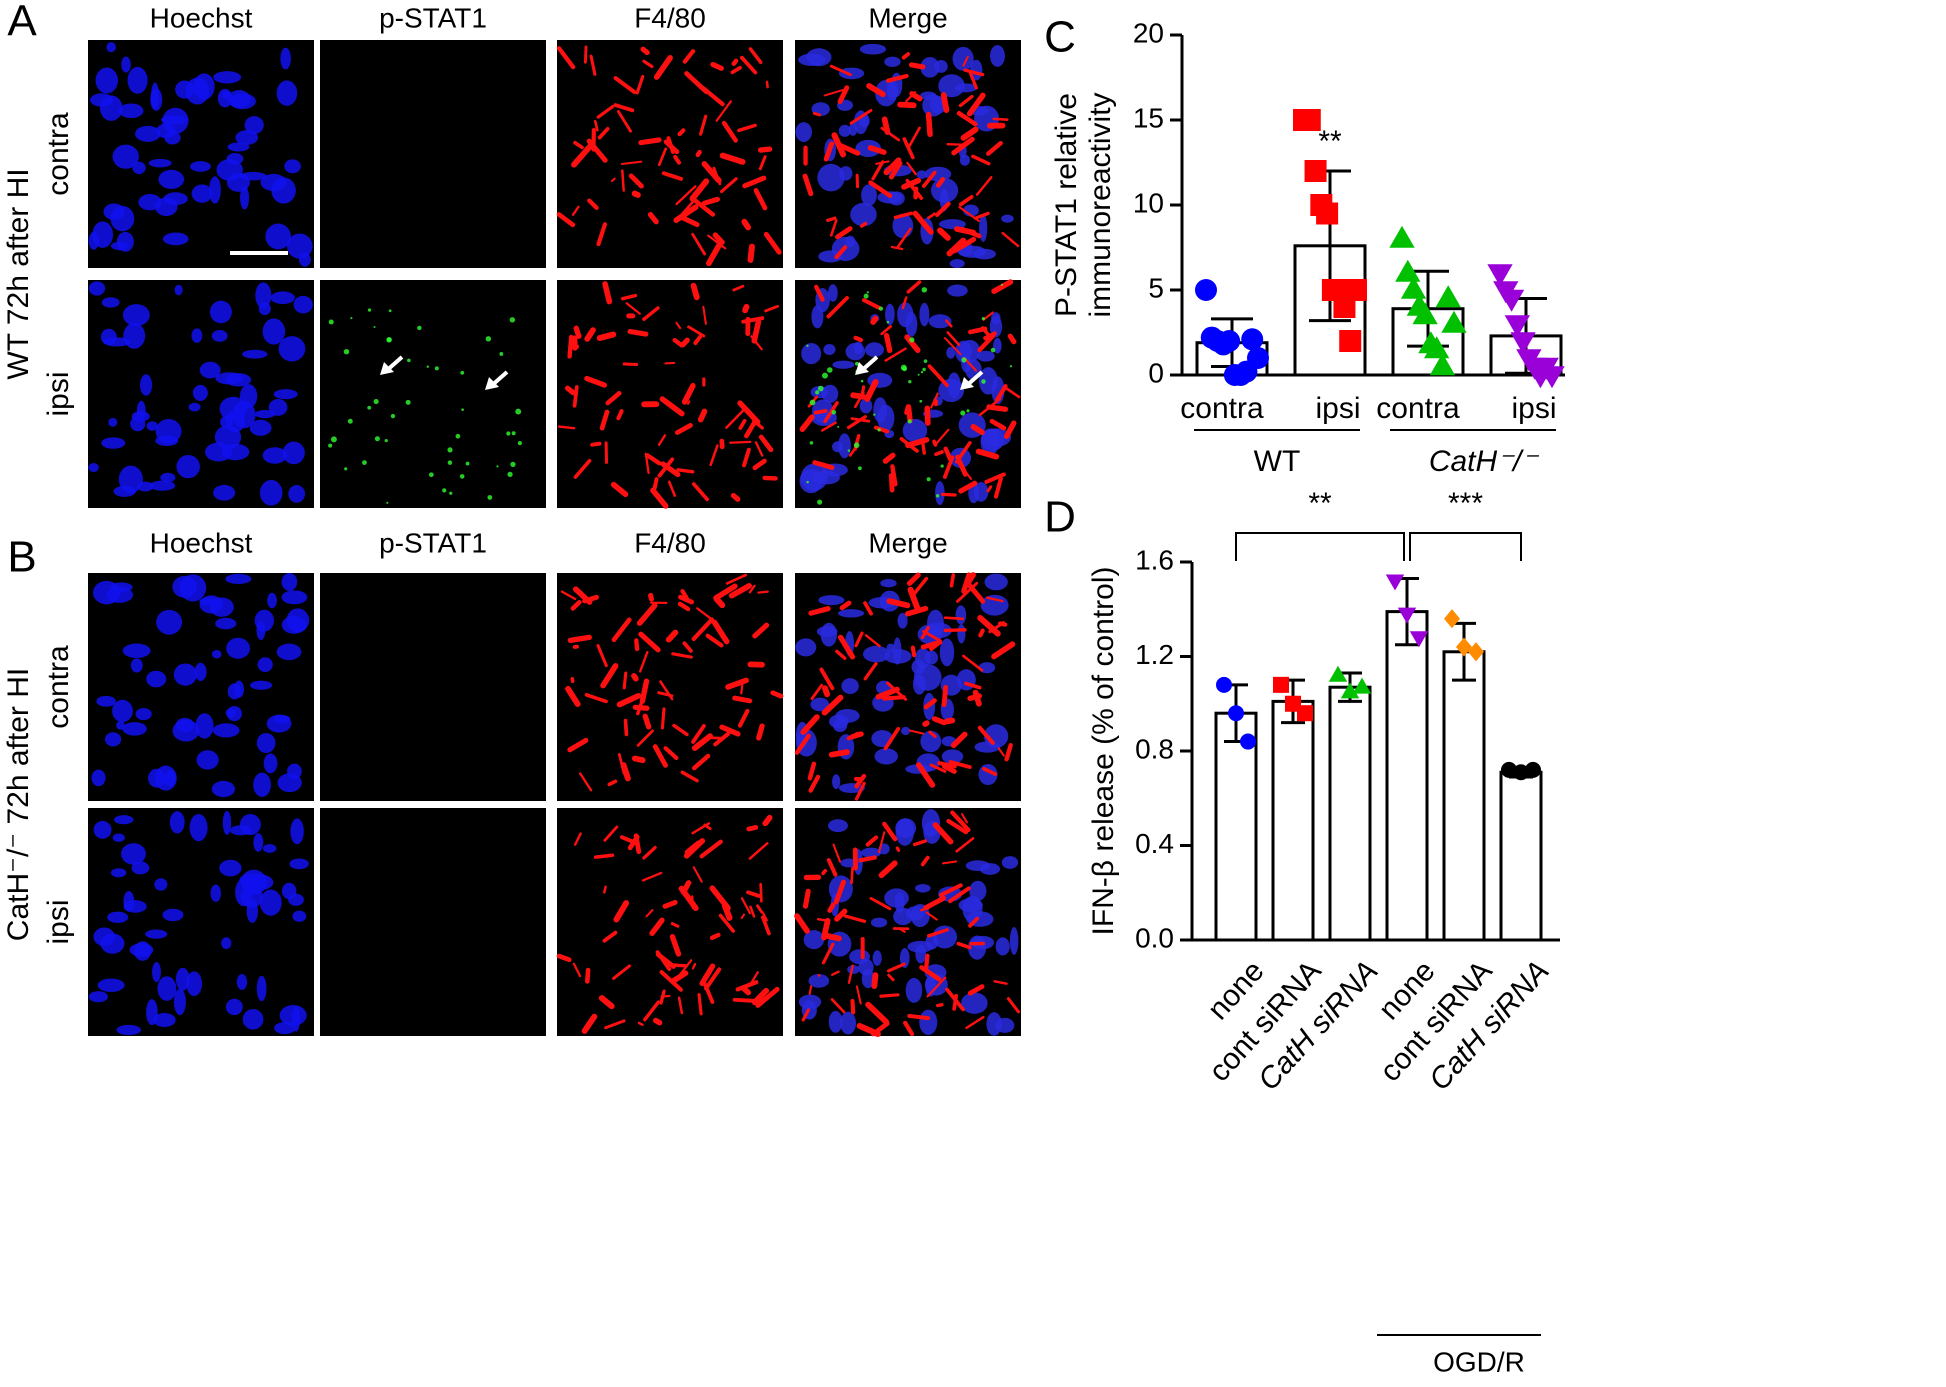 The height and width of the screenshot is (1387, 1946). What do you see at coordinates (1156, 287) in the screenshot?
I see `y-tick-label: 5` at bounding box center [1156, 287].